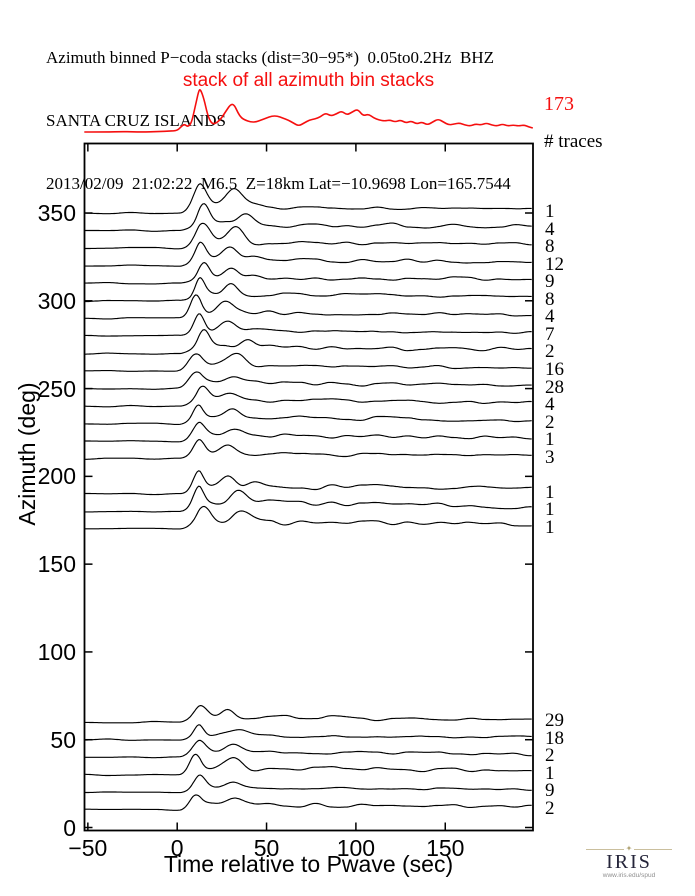 The height and width of the screenshot is (896, 695). What do you see at coordinates (445, 848) in the screenshot?
I see `x-tick-label-150: 150` at bounding box center [445, 848].